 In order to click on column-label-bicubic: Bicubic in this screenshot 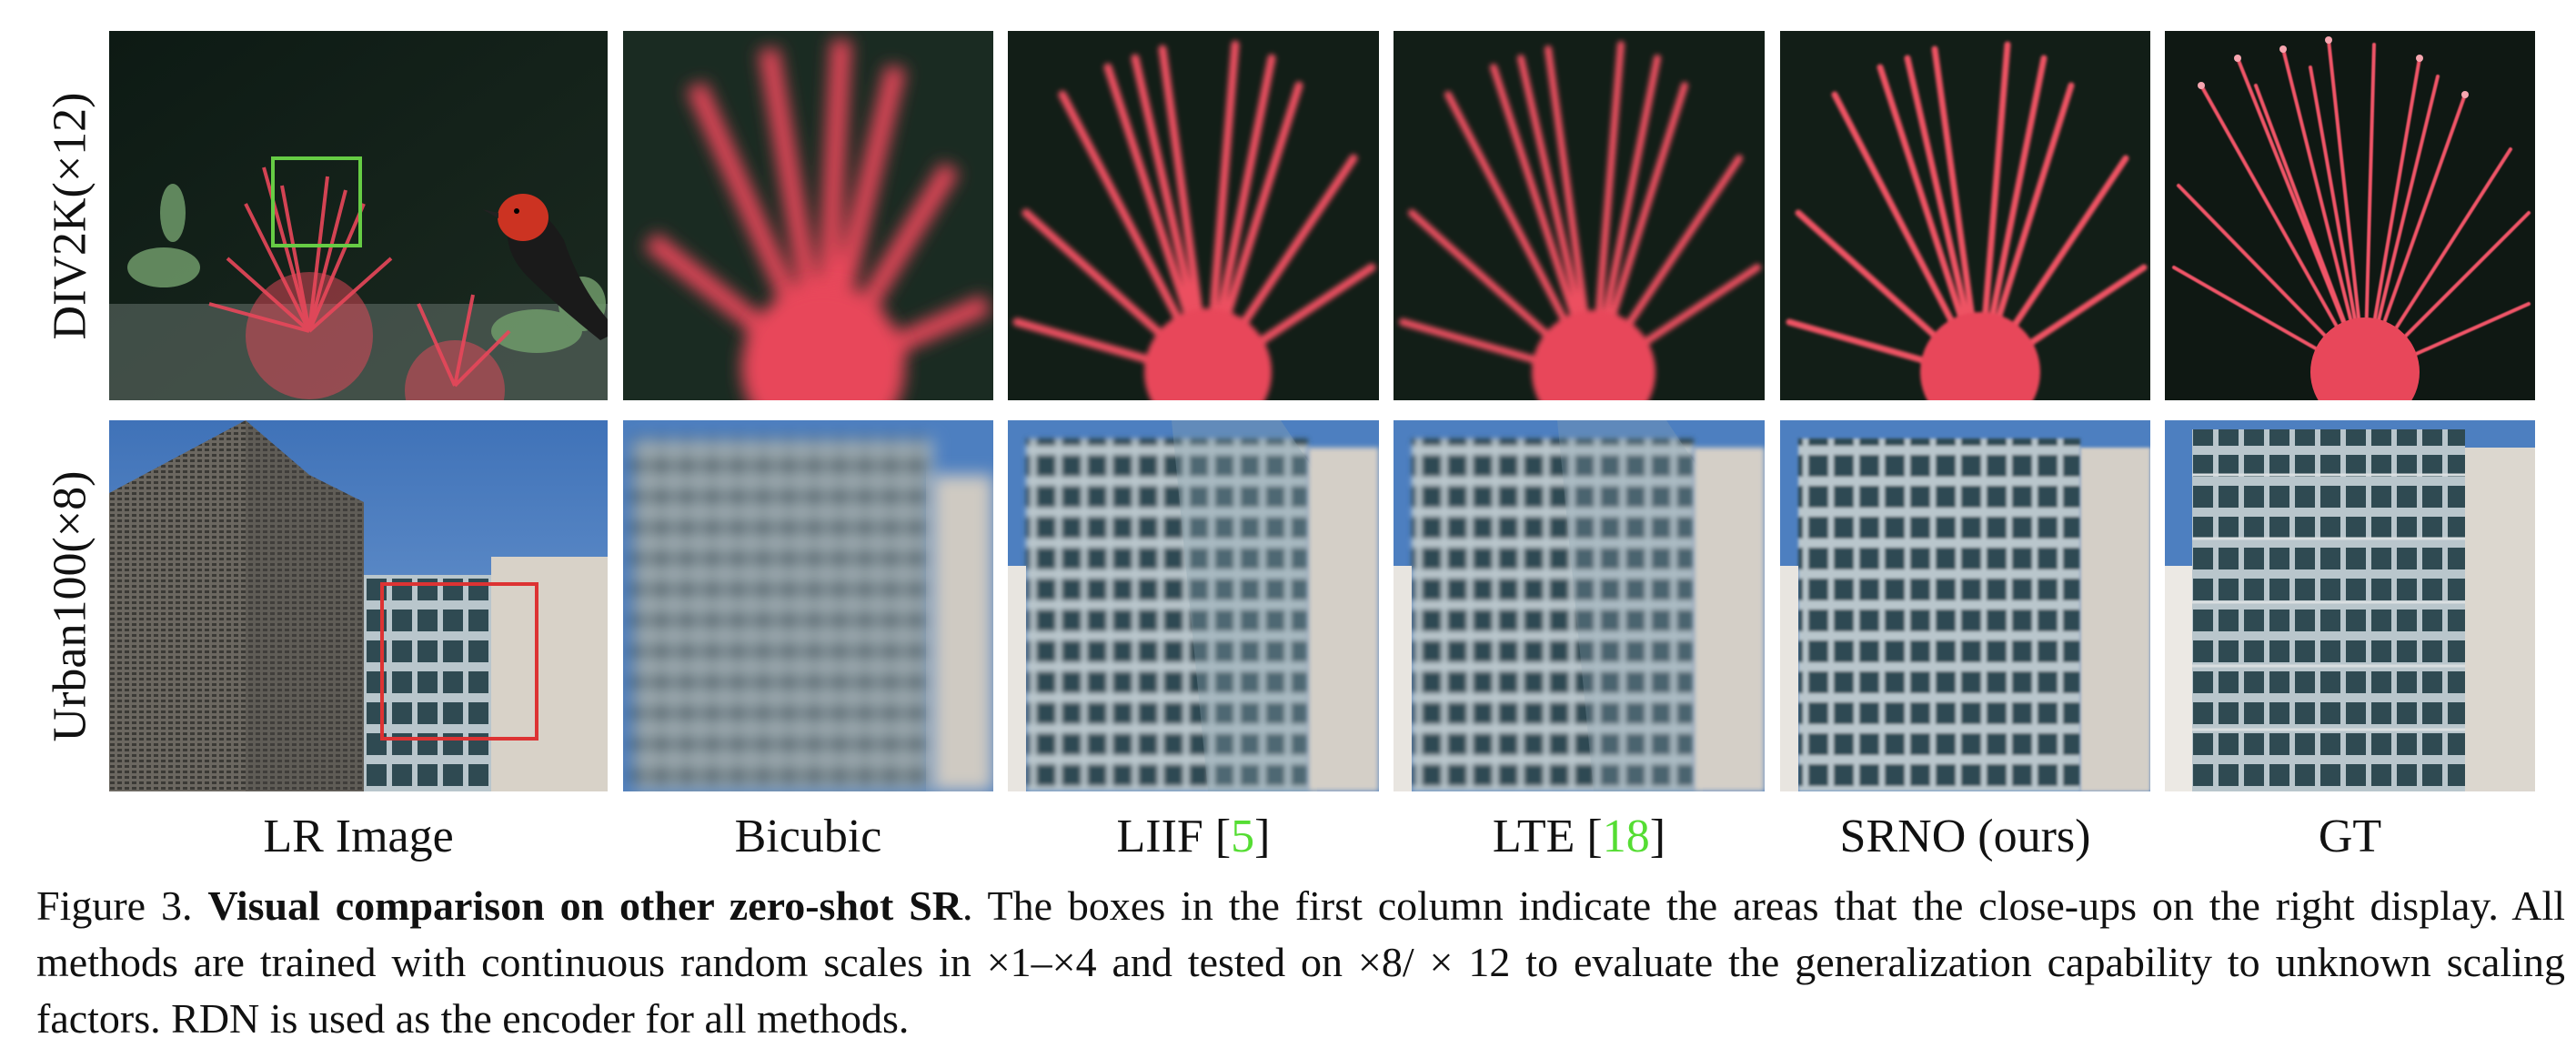, I will do `click(808, 837)`.